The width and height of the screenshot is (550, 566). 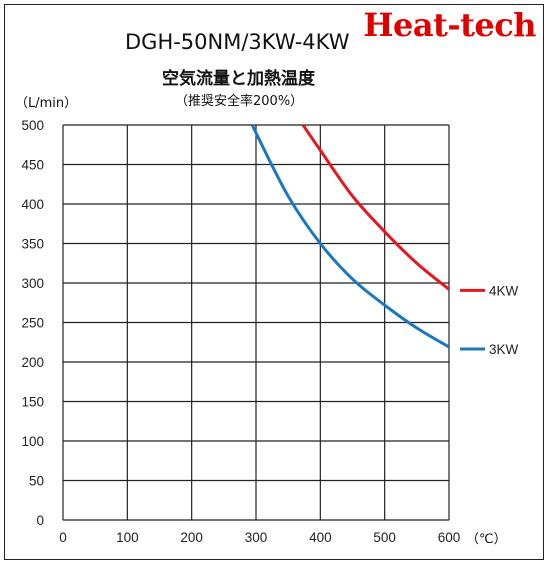 I want to click on y-tick-label: 450, so click(x=32, y=165).